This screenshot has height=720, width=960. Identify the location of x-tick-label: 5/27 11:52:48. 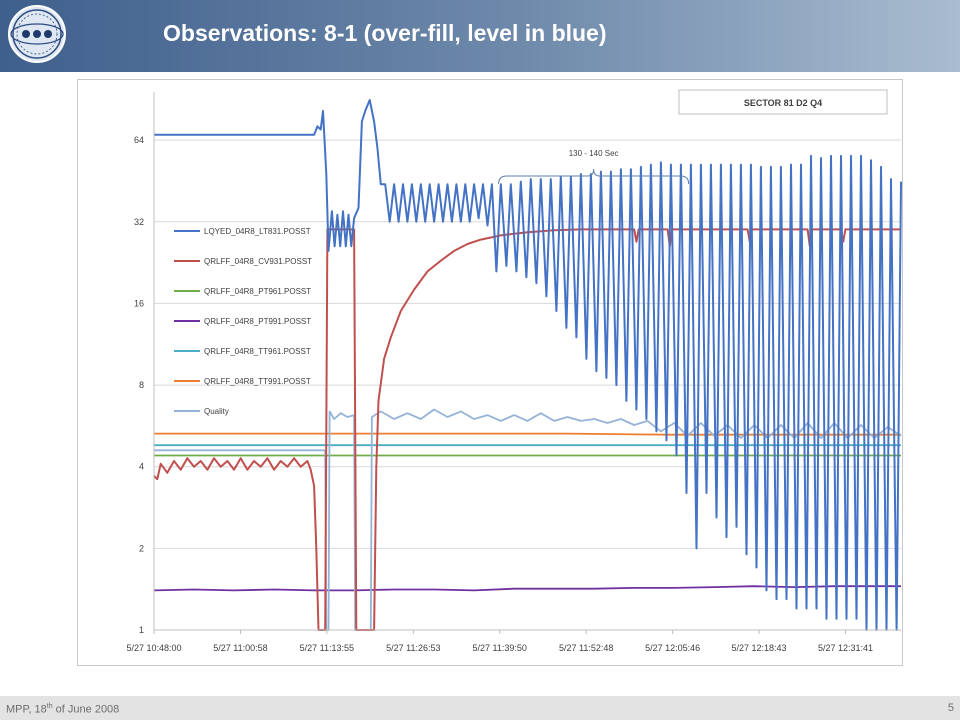
(586, 648).